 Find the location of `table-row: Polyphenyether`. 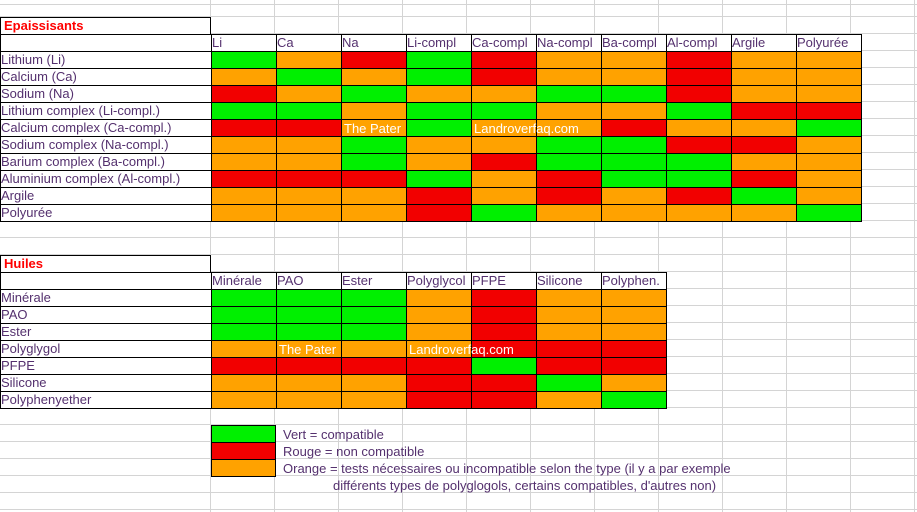

table-row: Polyphenyether is located at coordinates (333, 400).